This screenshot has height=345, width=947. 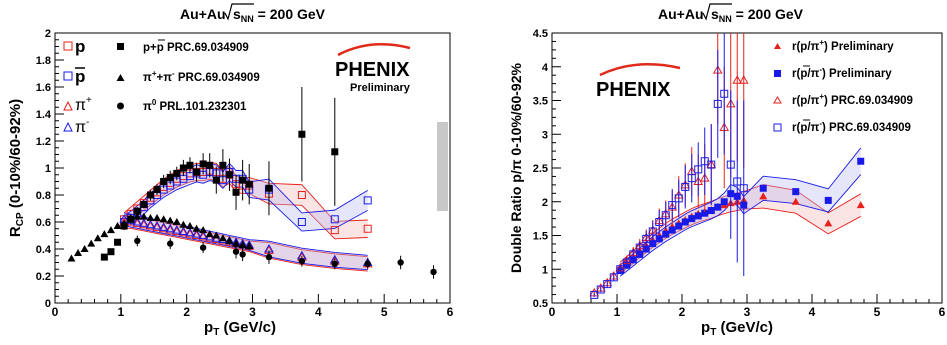 What do you see at coordinates (737, 79) in the screenshot?
I see `R-point-s2` at bounding box center [737, 79].